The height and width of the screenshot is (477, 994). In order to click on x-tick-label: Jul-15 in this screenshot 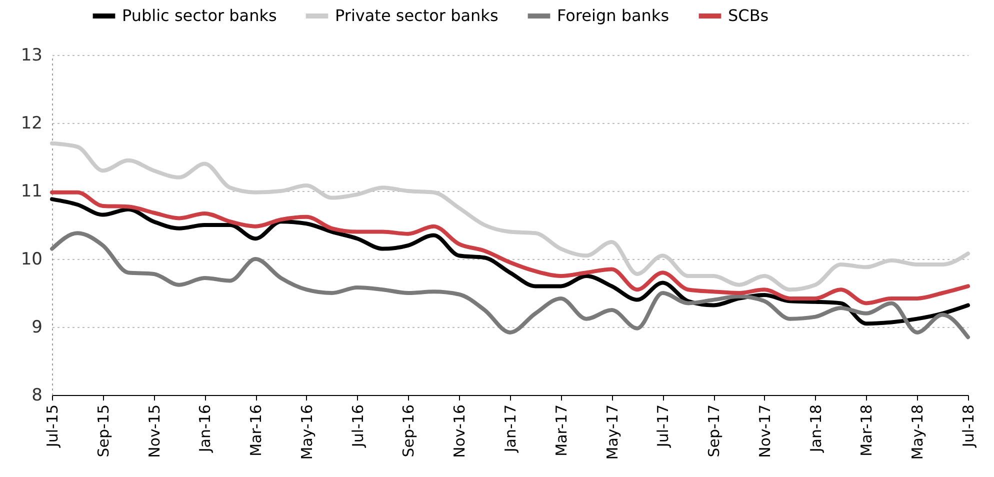, I will do `click(53, 426)`.